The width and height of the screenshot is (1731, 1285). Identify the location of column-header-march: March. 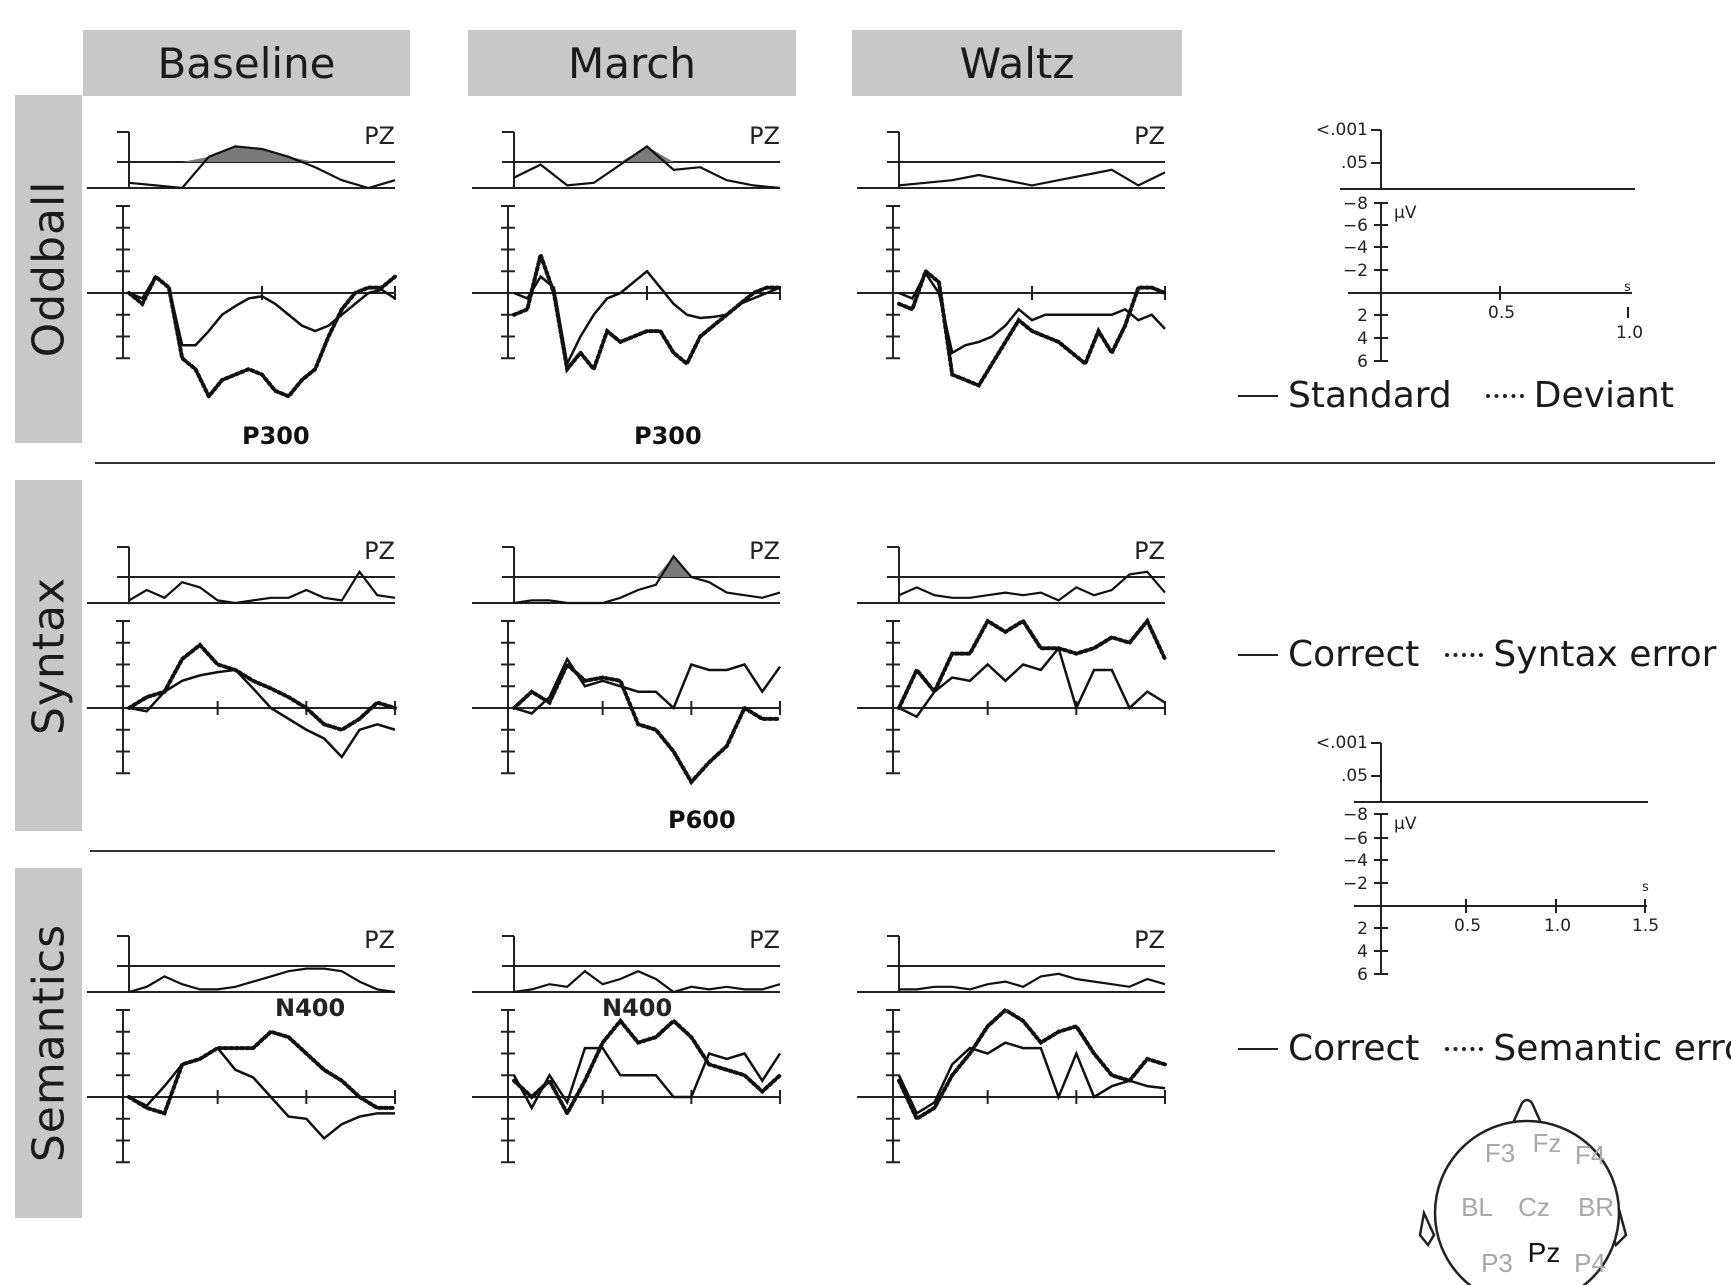
(632, 63).